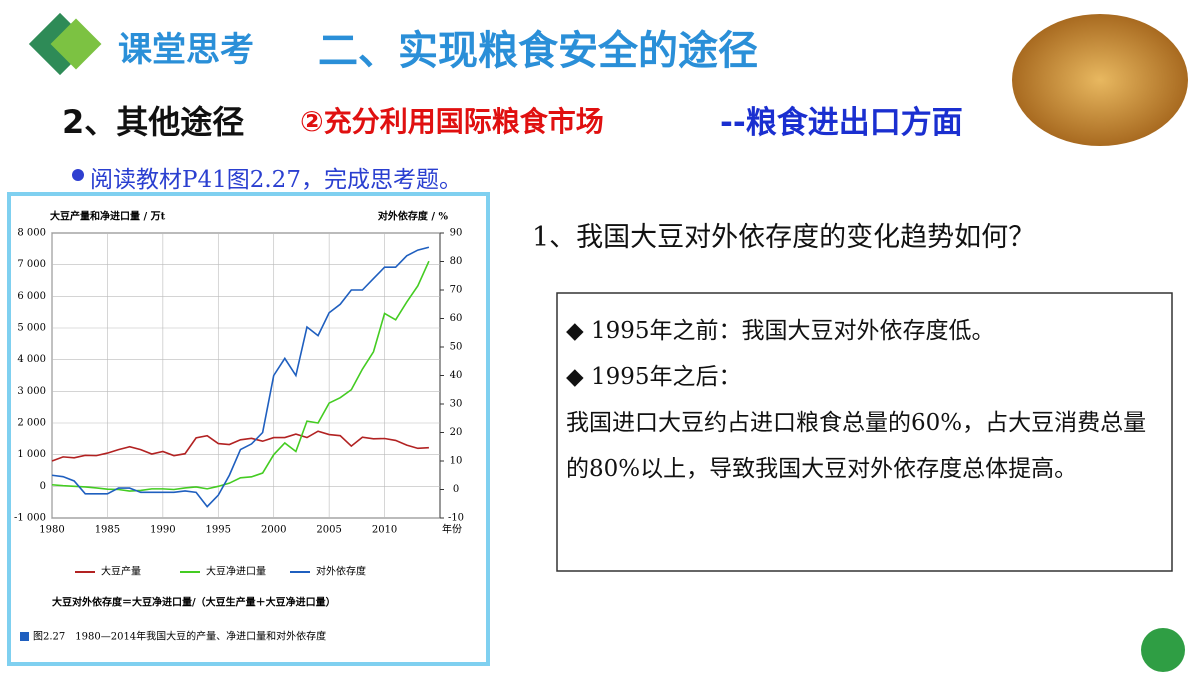 This screenshot has height=675, width=1200. I want to click on caption-mark, so click(24, 636).